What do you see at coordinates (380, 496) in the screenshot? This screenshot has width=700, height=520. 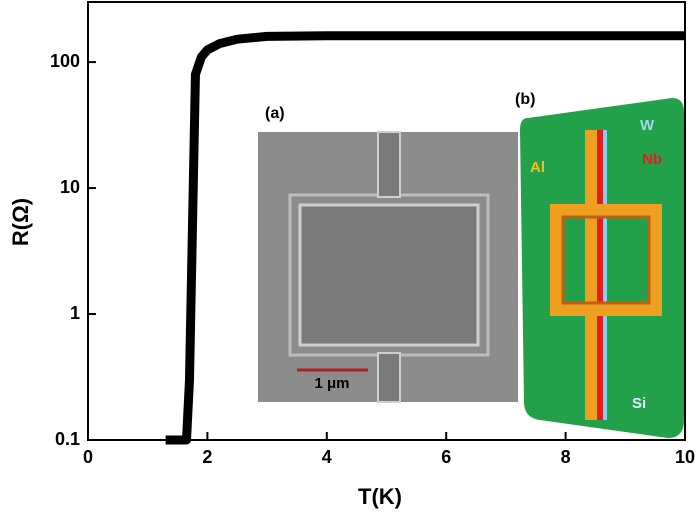 I see `x-axis-label: T(K)` at bounding box center [380, 496].